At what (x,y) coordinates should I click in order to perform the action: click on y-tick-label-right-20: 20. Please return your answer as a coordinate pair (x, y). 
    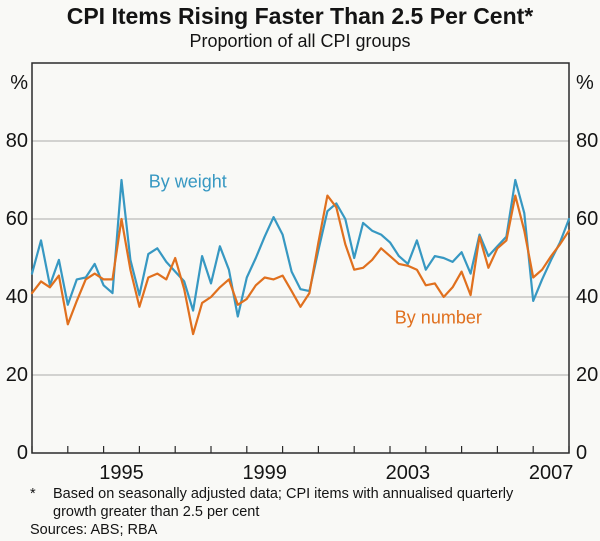
    Looking at the image, I should click on (587, 375).